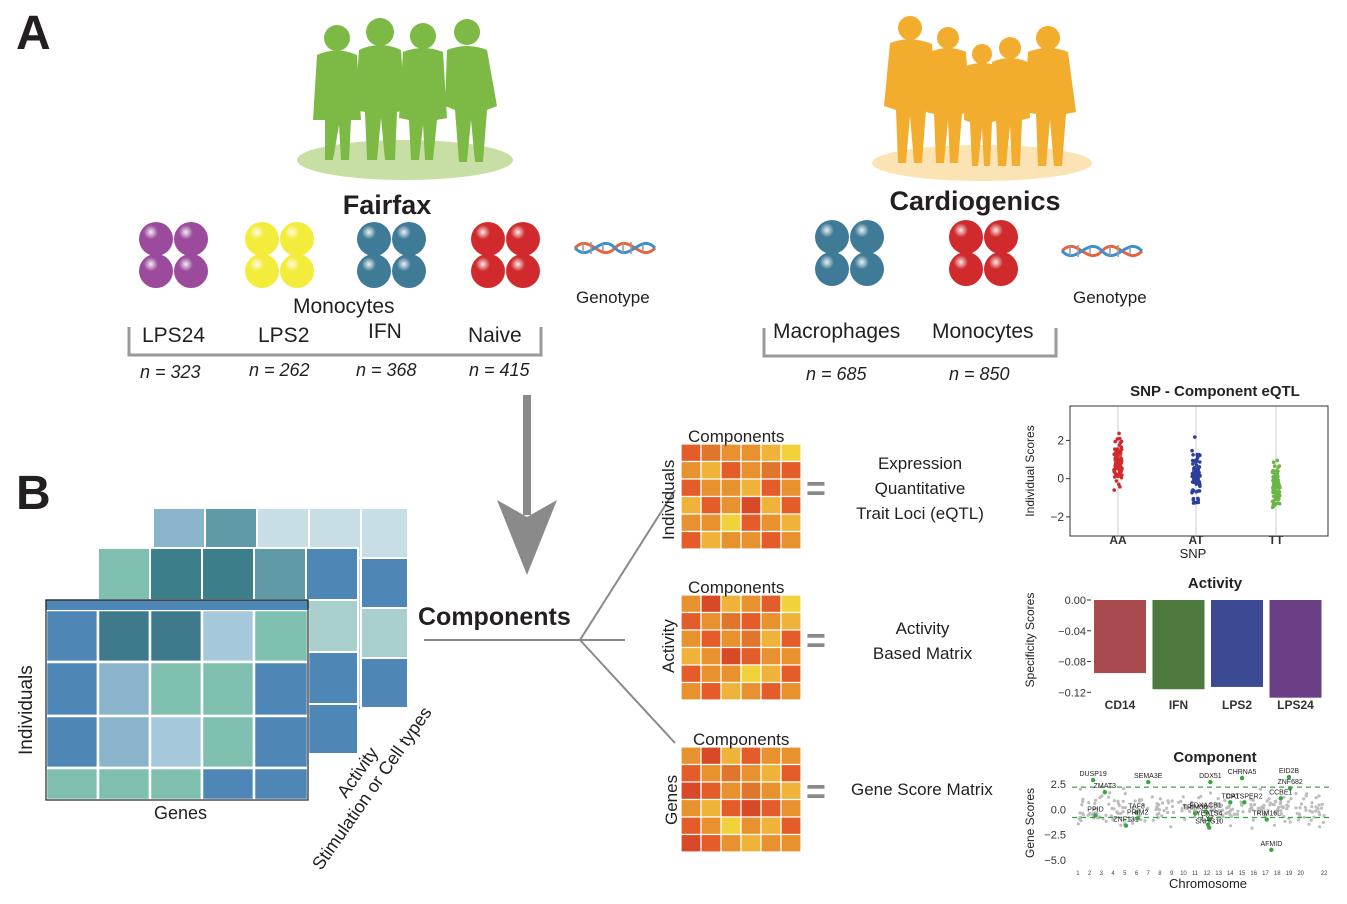 Image resolution: width=1347 pixels, height=904 pixels. What do you see at coordinates (975, 201) in the screenshot?
I see `cardiogenics-title: Cardiogenics` at bounding box center [975, 201].